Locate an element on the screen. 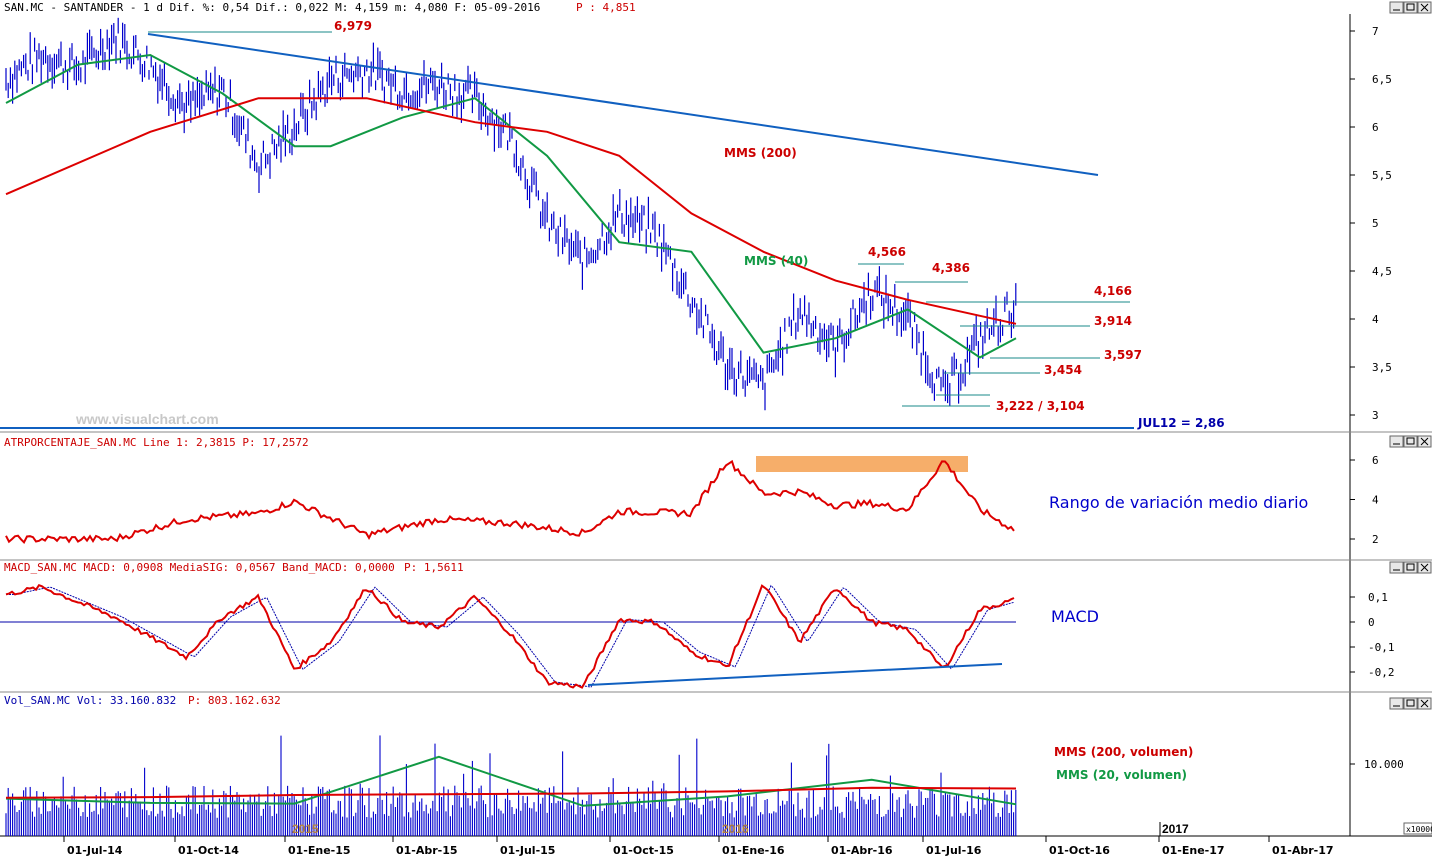  window-controls-main is located at coordinates (1410, 7).